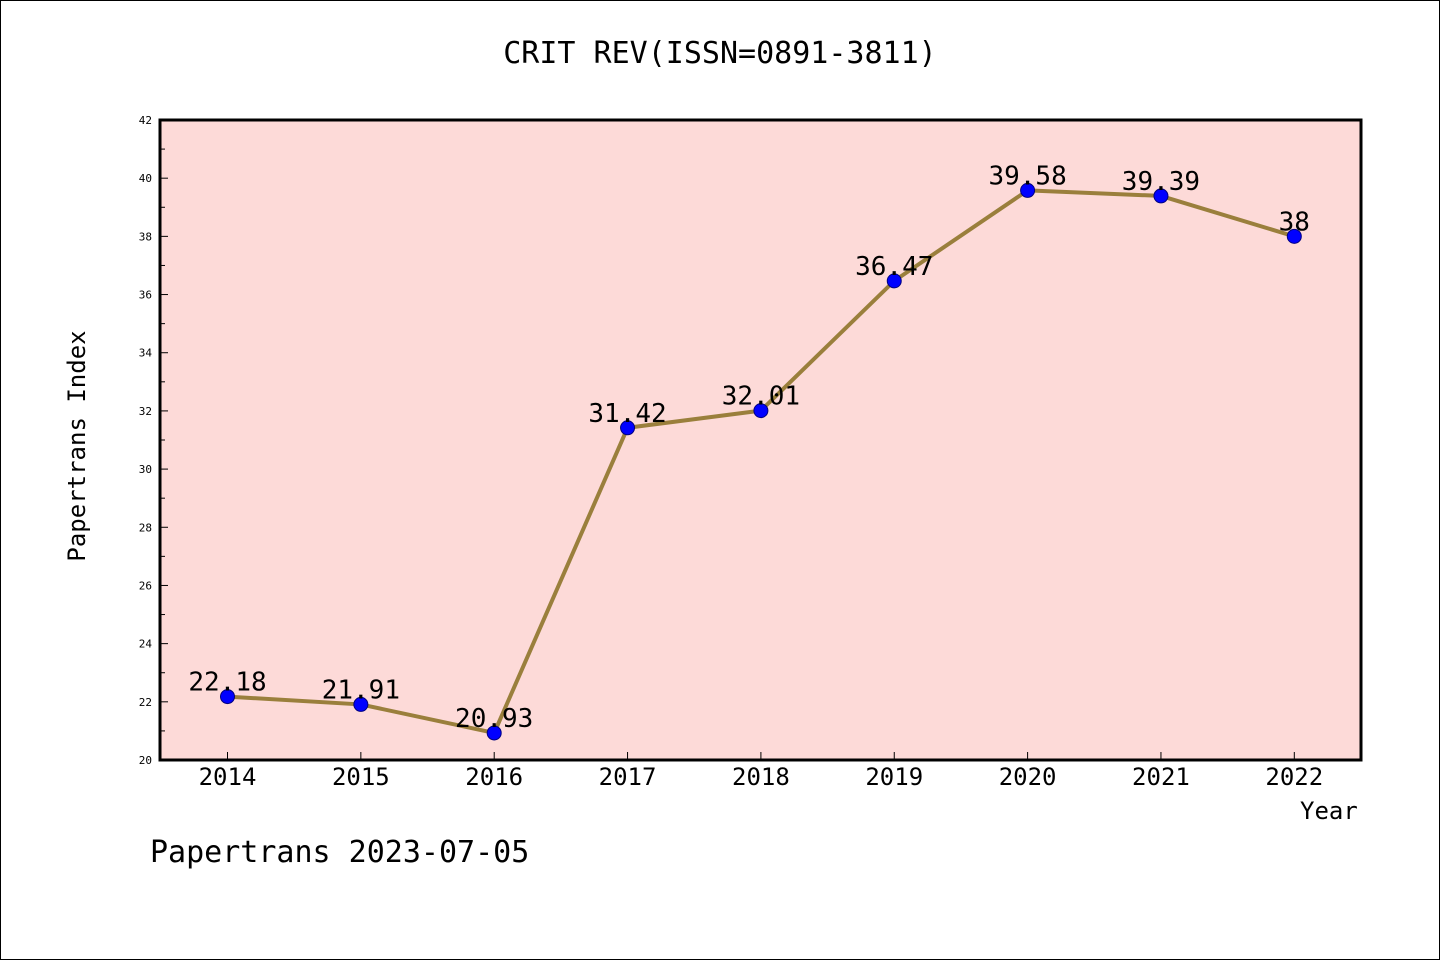 Image resolution: width=1440 pixels, height=960 pixels. What do you see at coordinates (227, 683) in the screenshot?
I see `data-label: 22.18` at bounding box center [227, 683].